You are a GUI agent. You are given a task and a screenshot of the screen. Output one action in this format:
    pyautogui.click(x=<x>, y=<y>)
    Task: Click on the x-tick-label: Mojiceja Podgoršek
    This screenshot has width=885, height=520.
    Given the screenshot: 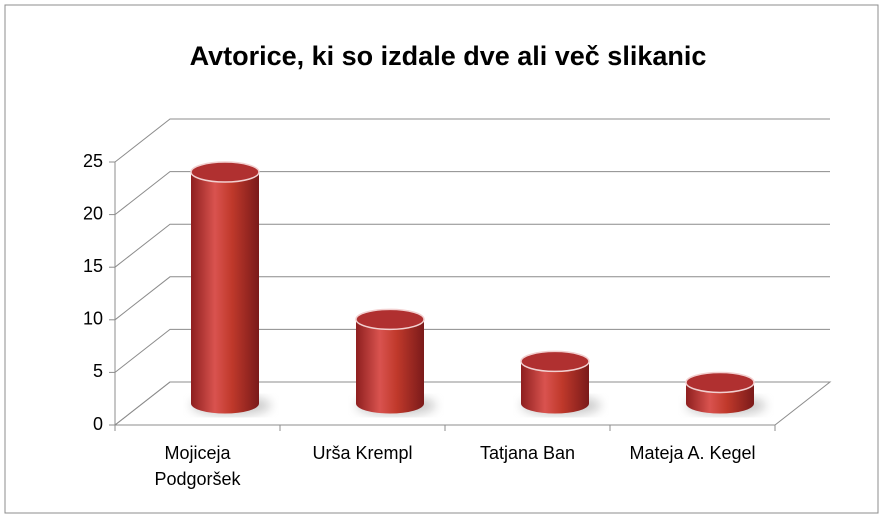 What is the action you would take?
    pyautogui.click(x=197, y=466)
    